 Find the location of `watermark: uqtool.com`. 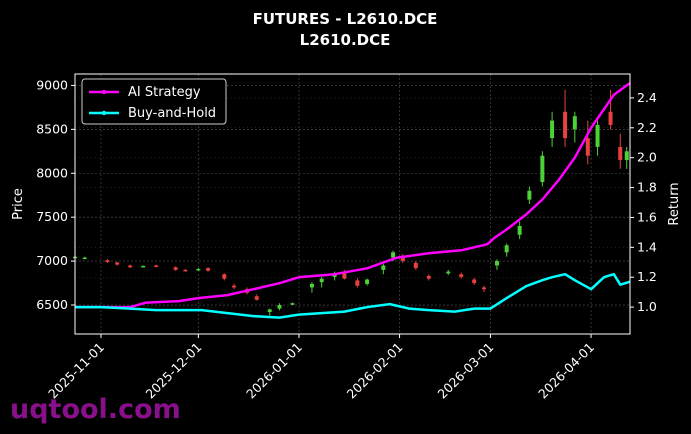

watermark: uqtool.com is located at coordinates (95, 409).